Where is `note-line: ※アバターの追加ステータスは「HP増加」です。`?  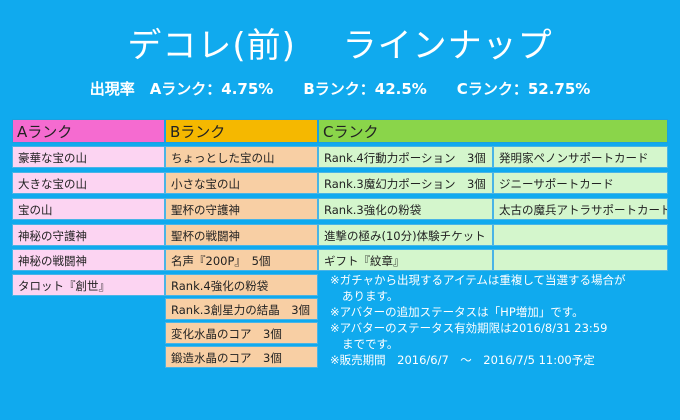
note-line: ※アバターの追加ステータスは「HP増加」です。 is located at coordinates (457, 312).